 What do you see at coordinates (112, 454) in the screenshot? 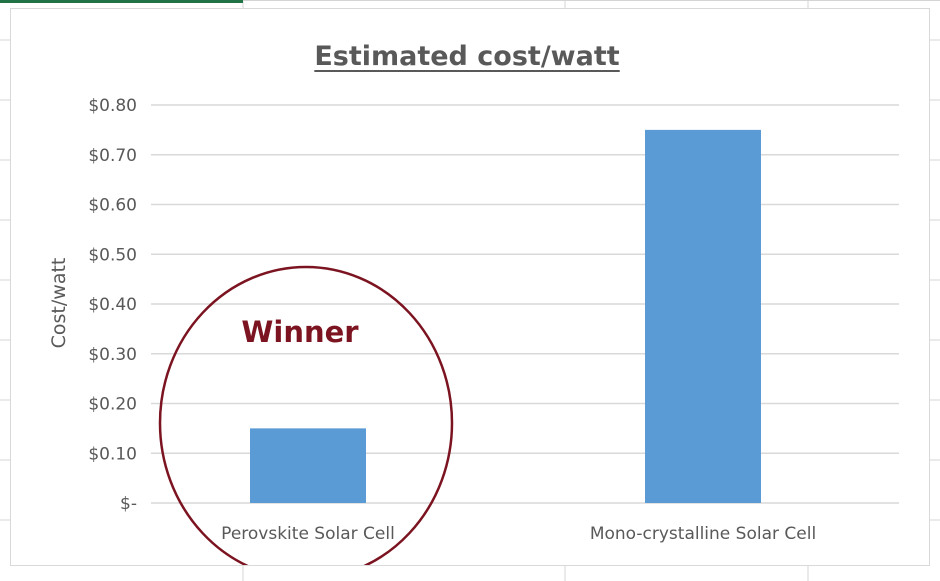
I see `y-tick-label: $0.10` at bounding box center [112, 454].